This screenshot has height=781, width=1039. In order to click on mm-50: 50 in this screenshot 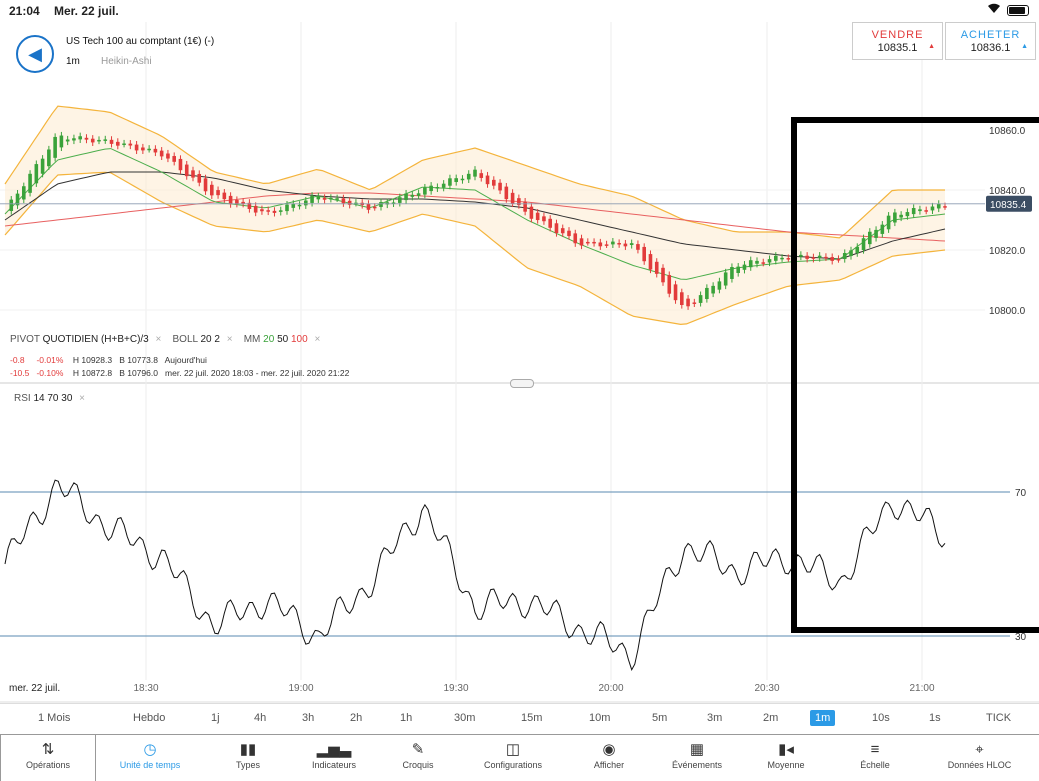, I will do `click(283, 339)`.